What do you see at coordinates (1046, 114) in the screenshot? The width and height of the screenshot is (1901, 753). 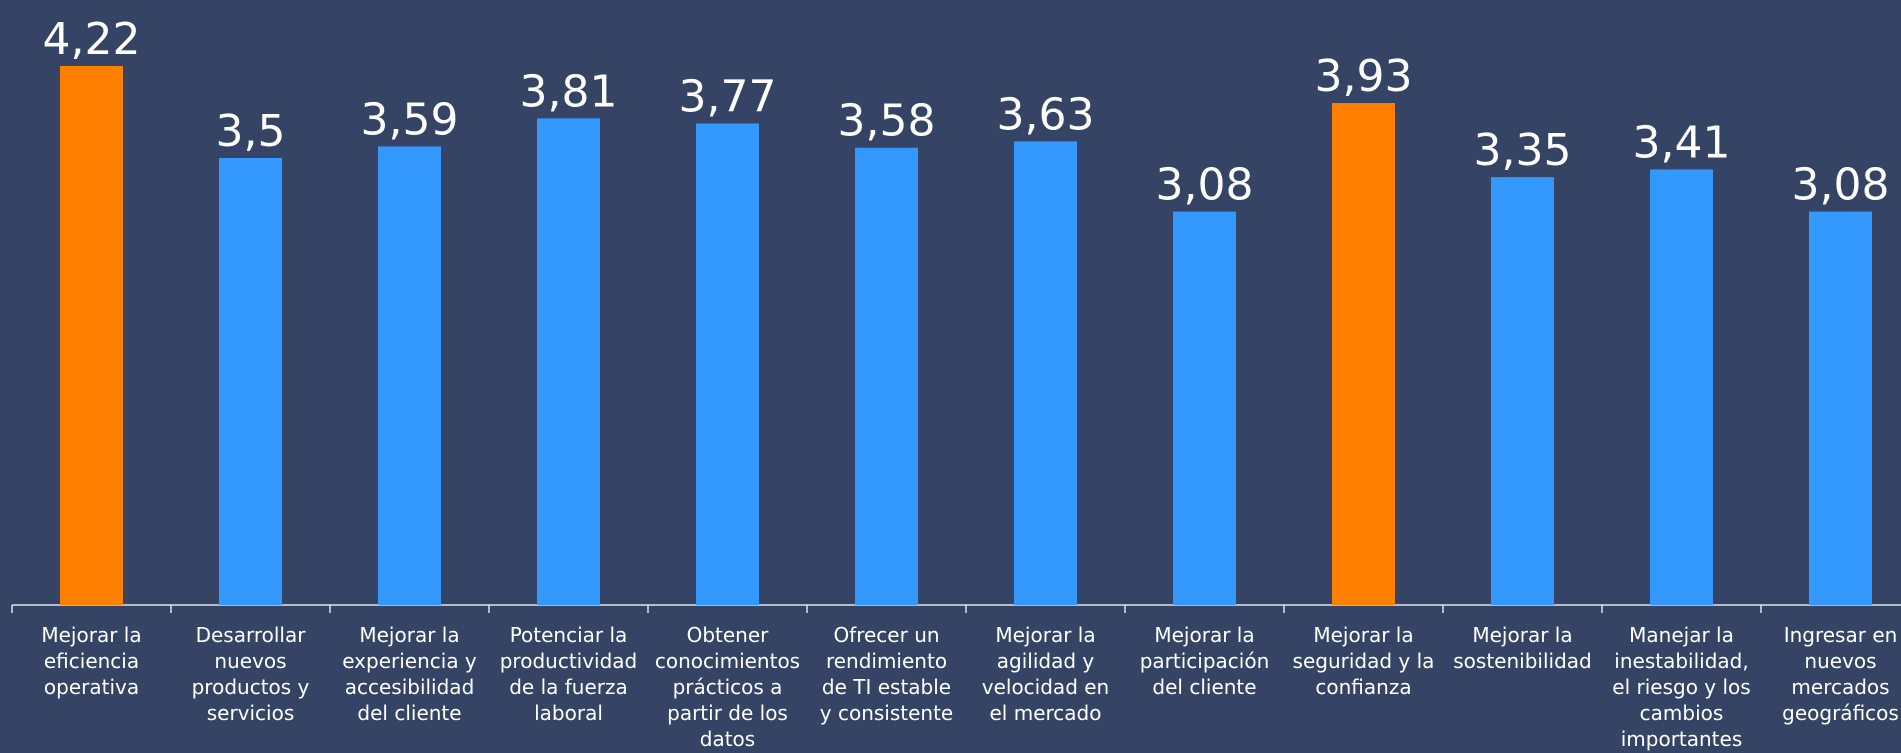 I see `data-label: 3,63` at bounding box center [1046, 114].